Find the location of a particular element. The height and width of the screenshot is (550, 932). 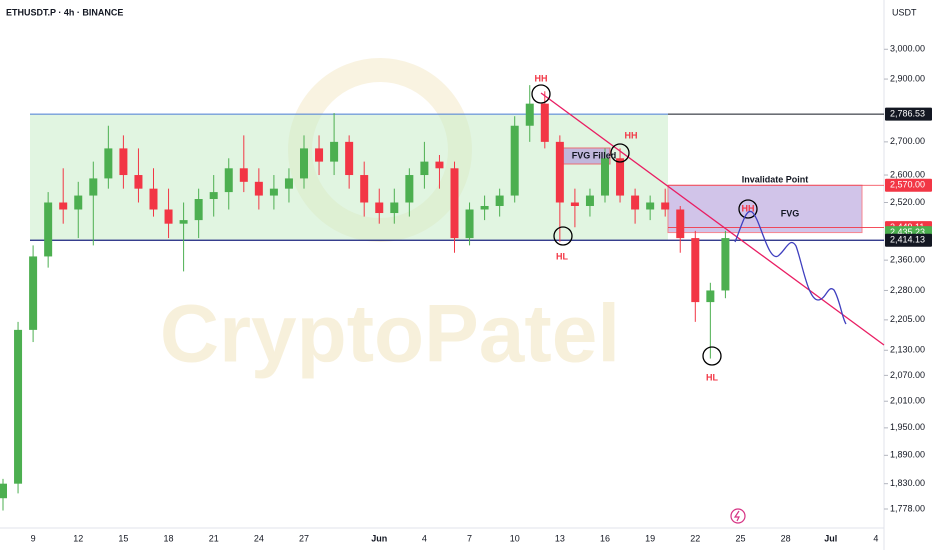

projection-path is located at coordinates (790, 267).